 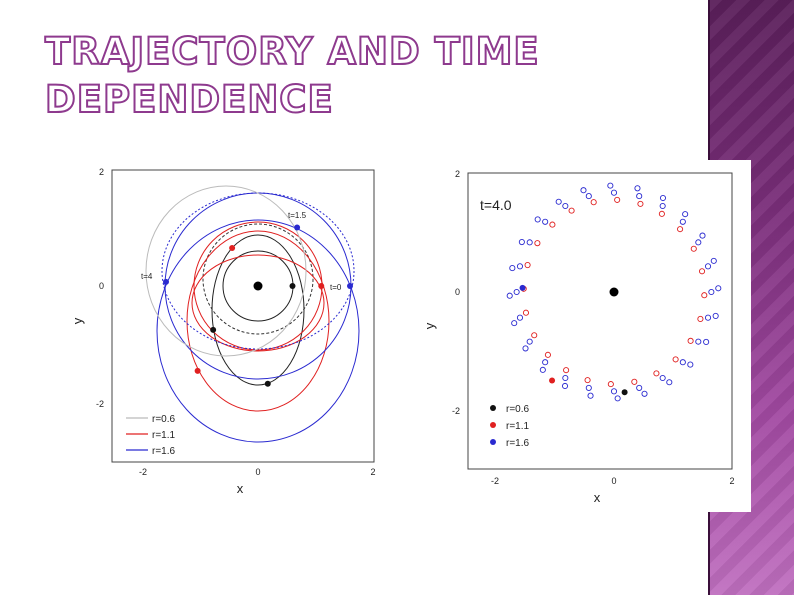 I want to click on legend-marker-r11, so click(x=493, y=425).